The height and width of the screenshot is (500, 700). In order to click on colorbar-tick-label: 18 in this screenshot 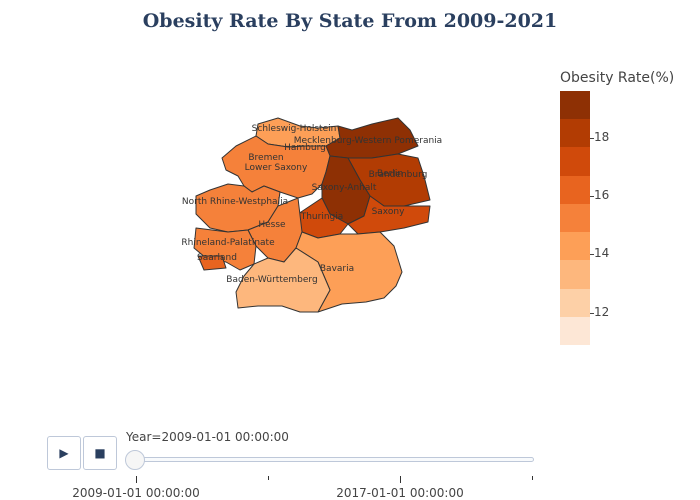, I will do `click(602, 136)`.